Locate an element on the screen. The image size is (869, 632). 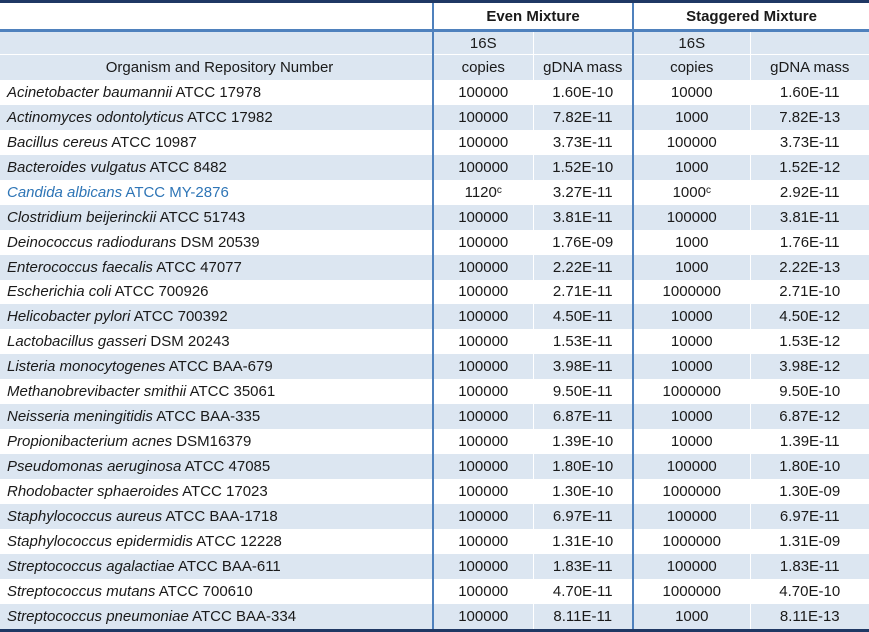
staggered-gdna-mass-cell: 1.80E-10 is located at coordinates (809, 466).